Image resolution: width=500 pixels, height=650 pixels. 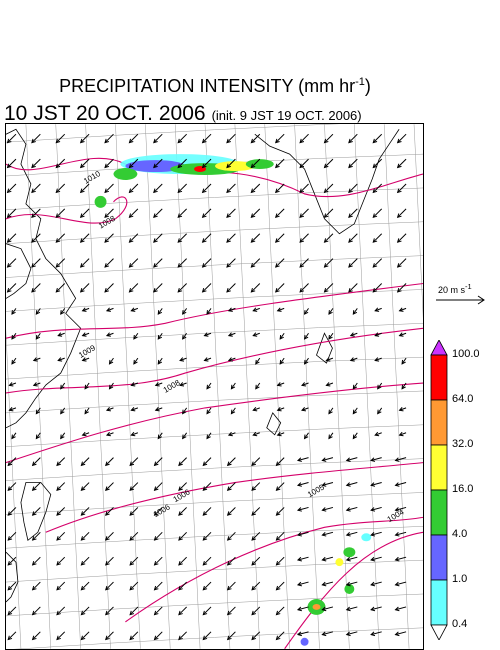 What do you see at coordinates (439, 632) in the screenshot?
I see `colorbar-min-triangle` at bounding box center [439, 632].